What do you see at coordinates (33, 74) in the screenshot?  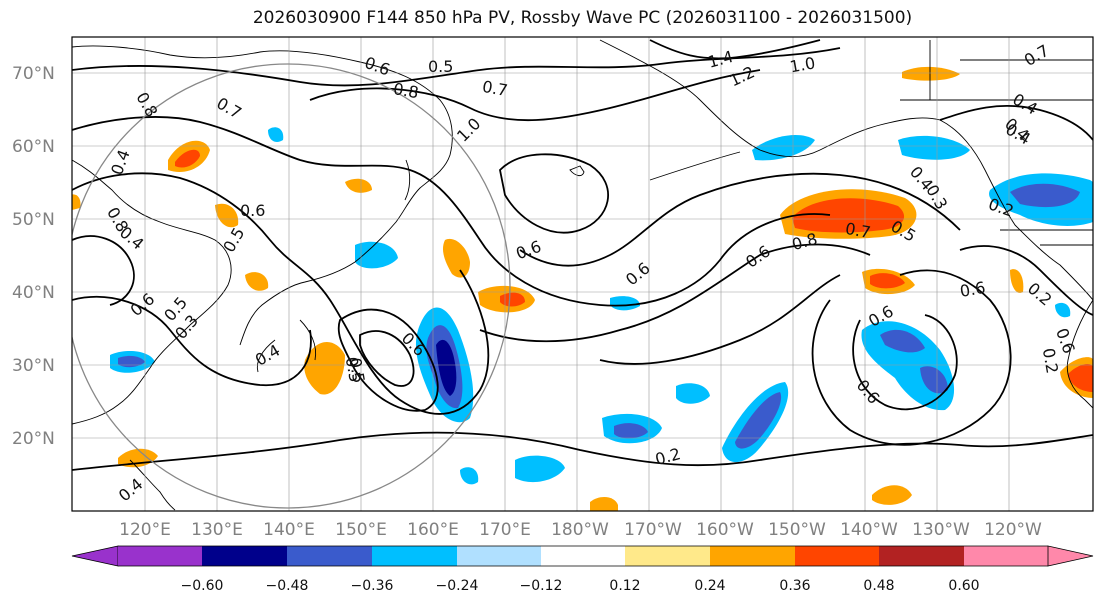 I see `lat-label: 70°N` at bounding box center [33, 74].